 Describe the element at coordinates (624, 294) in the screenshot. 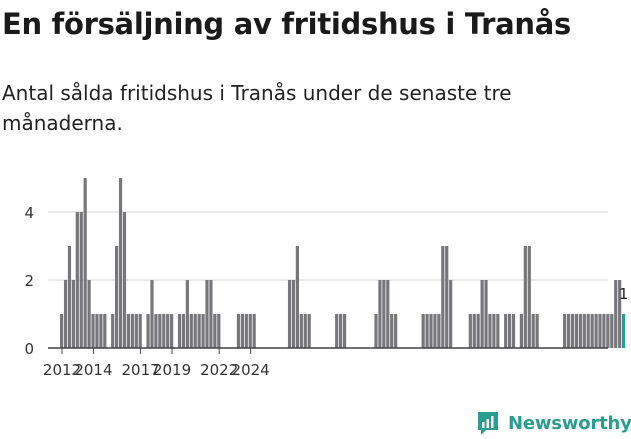

I see `highlight-value-label: 1` at that location.